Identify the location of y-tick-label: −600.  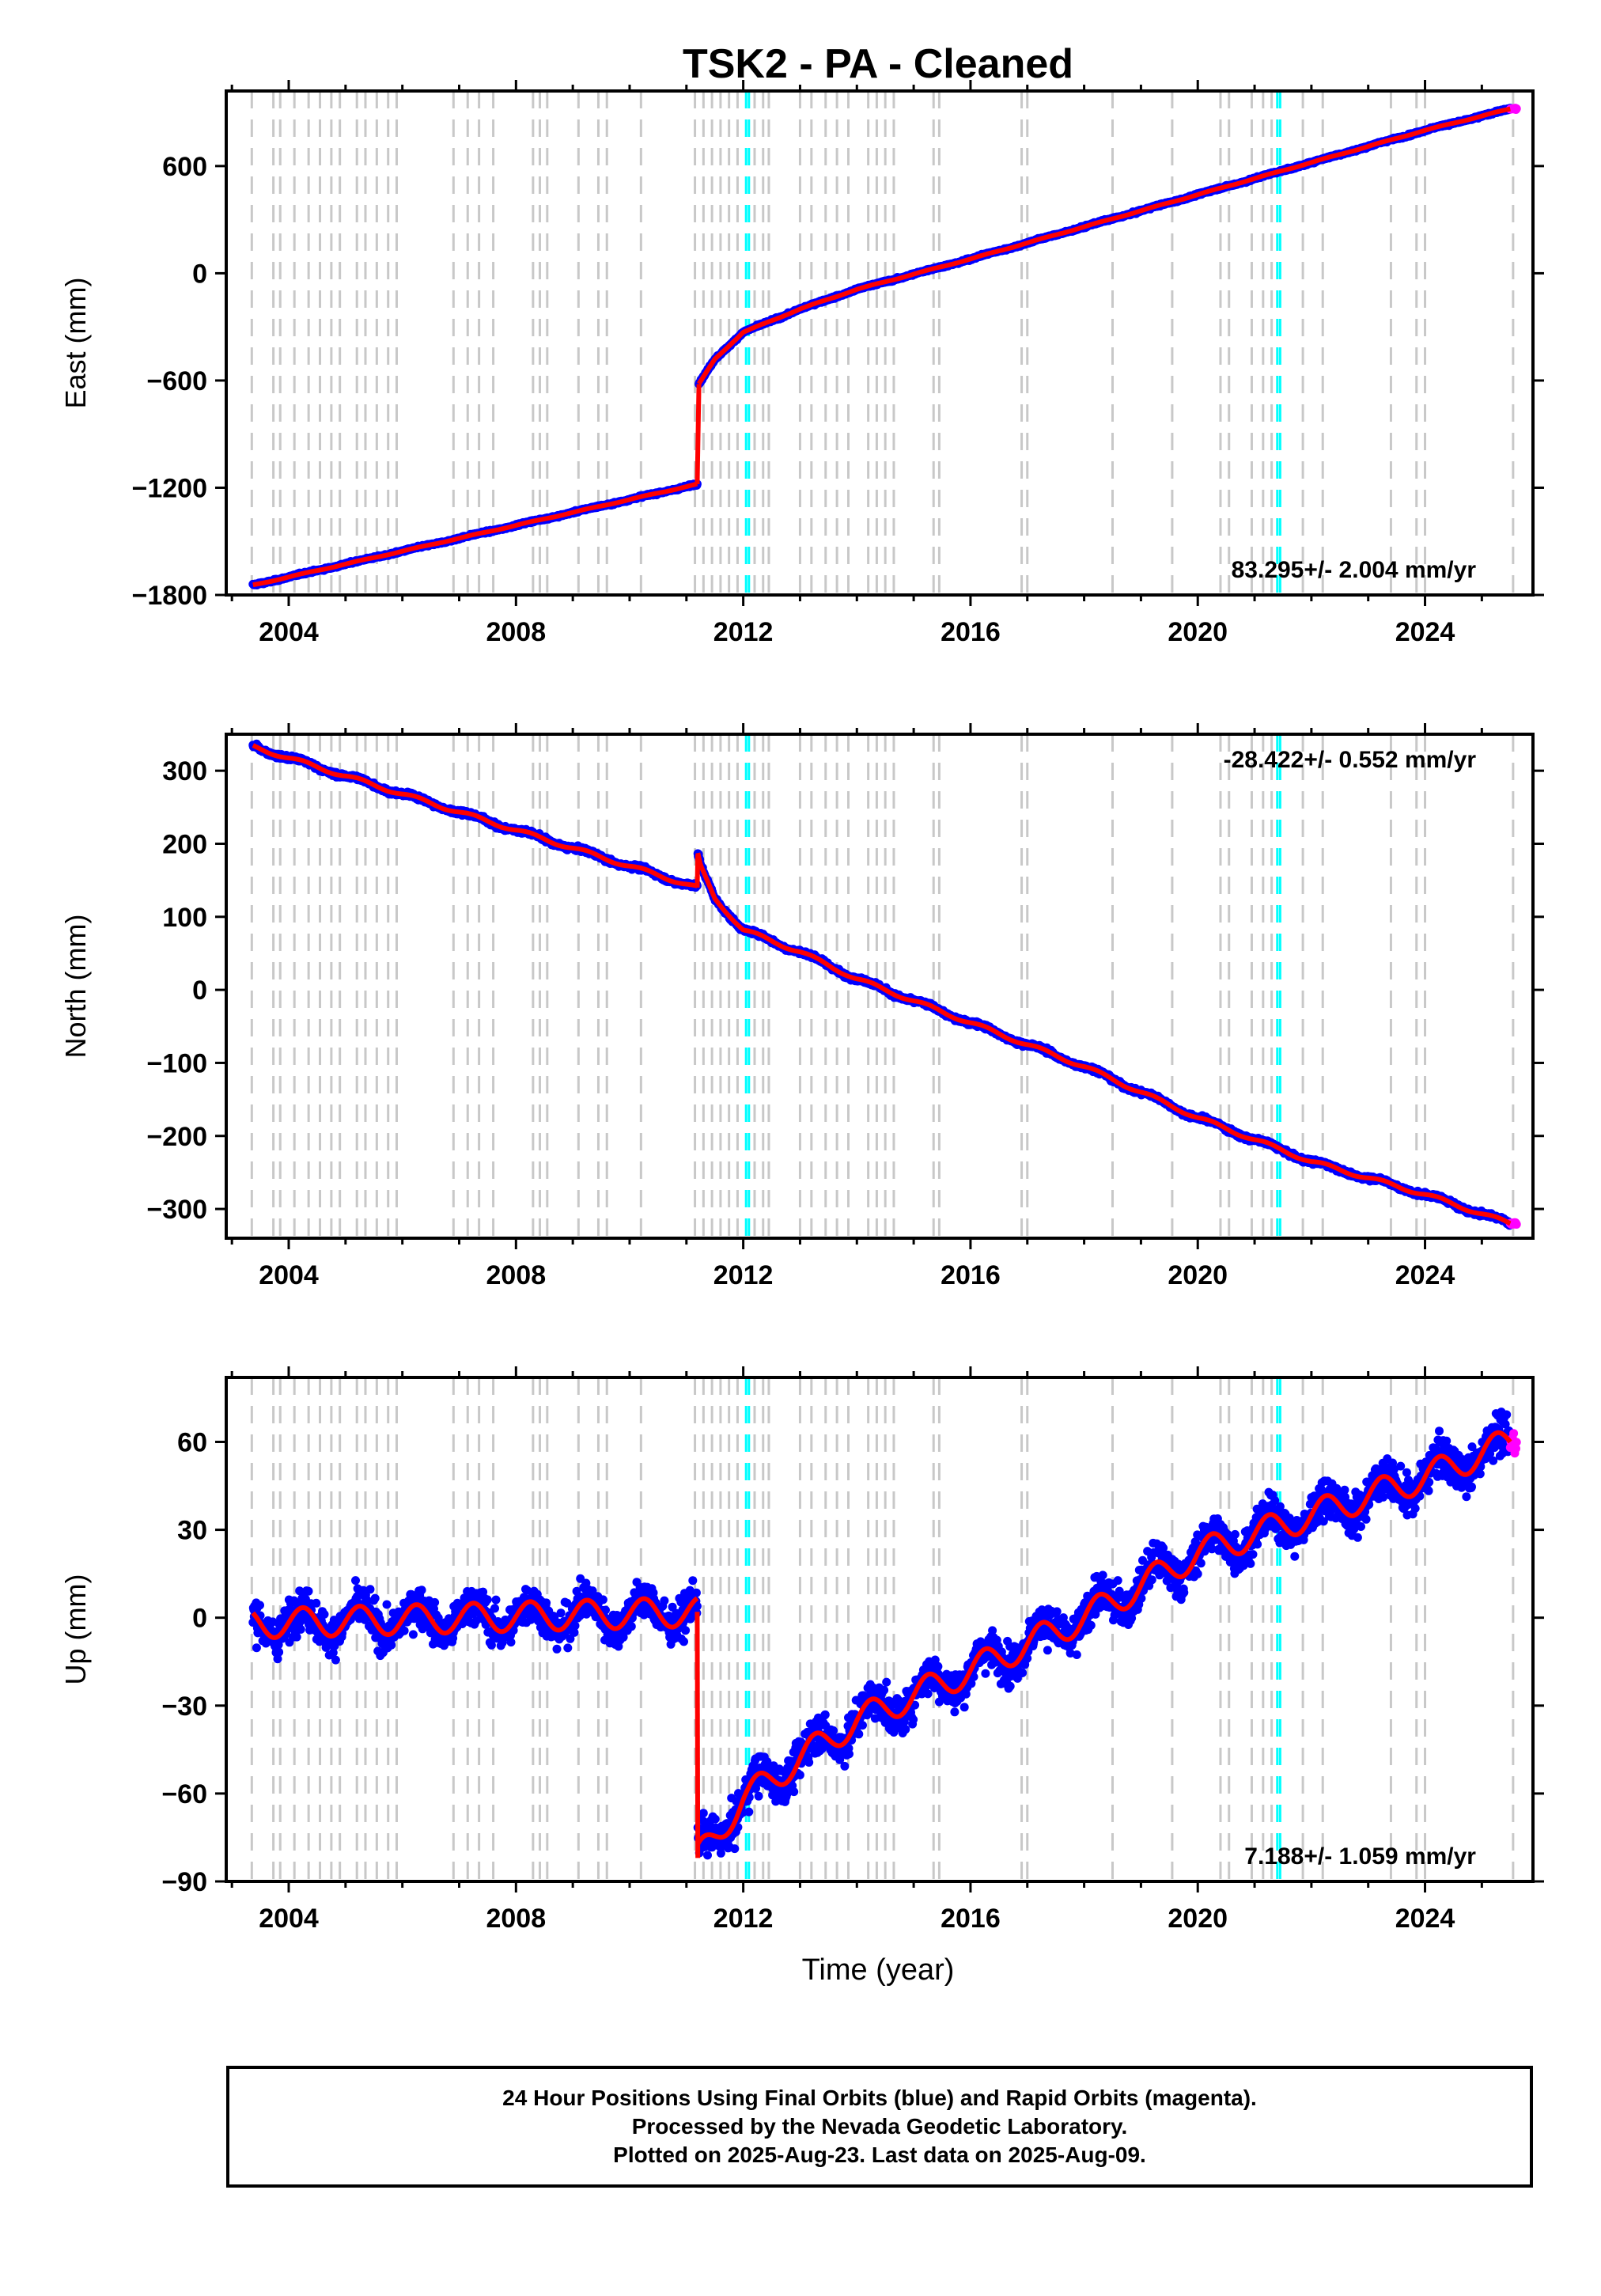
(176, 381).